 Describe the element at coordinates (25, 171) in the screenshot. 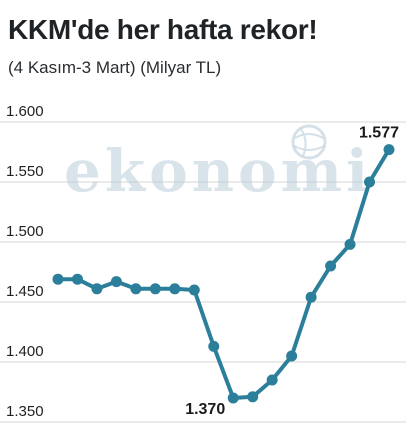

I see `y-tick-label: 1.550` at that location.